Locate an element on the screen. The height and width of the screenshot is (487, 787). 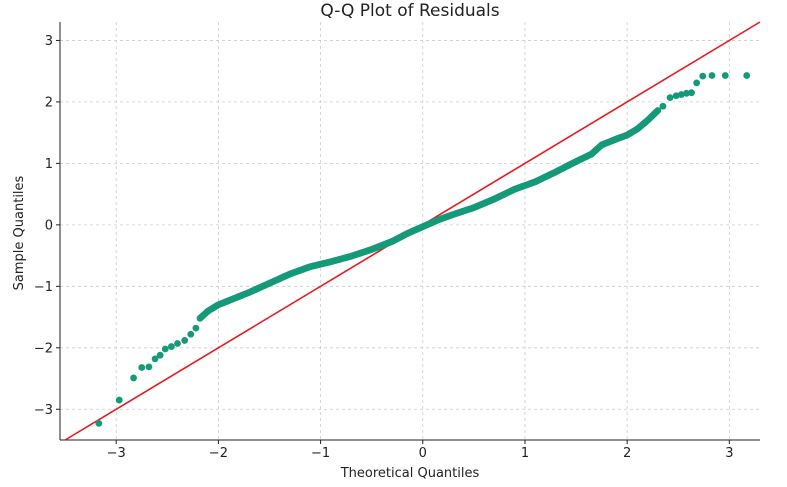
y-tick-label-2: −1 is located at coordinates (43, 287).